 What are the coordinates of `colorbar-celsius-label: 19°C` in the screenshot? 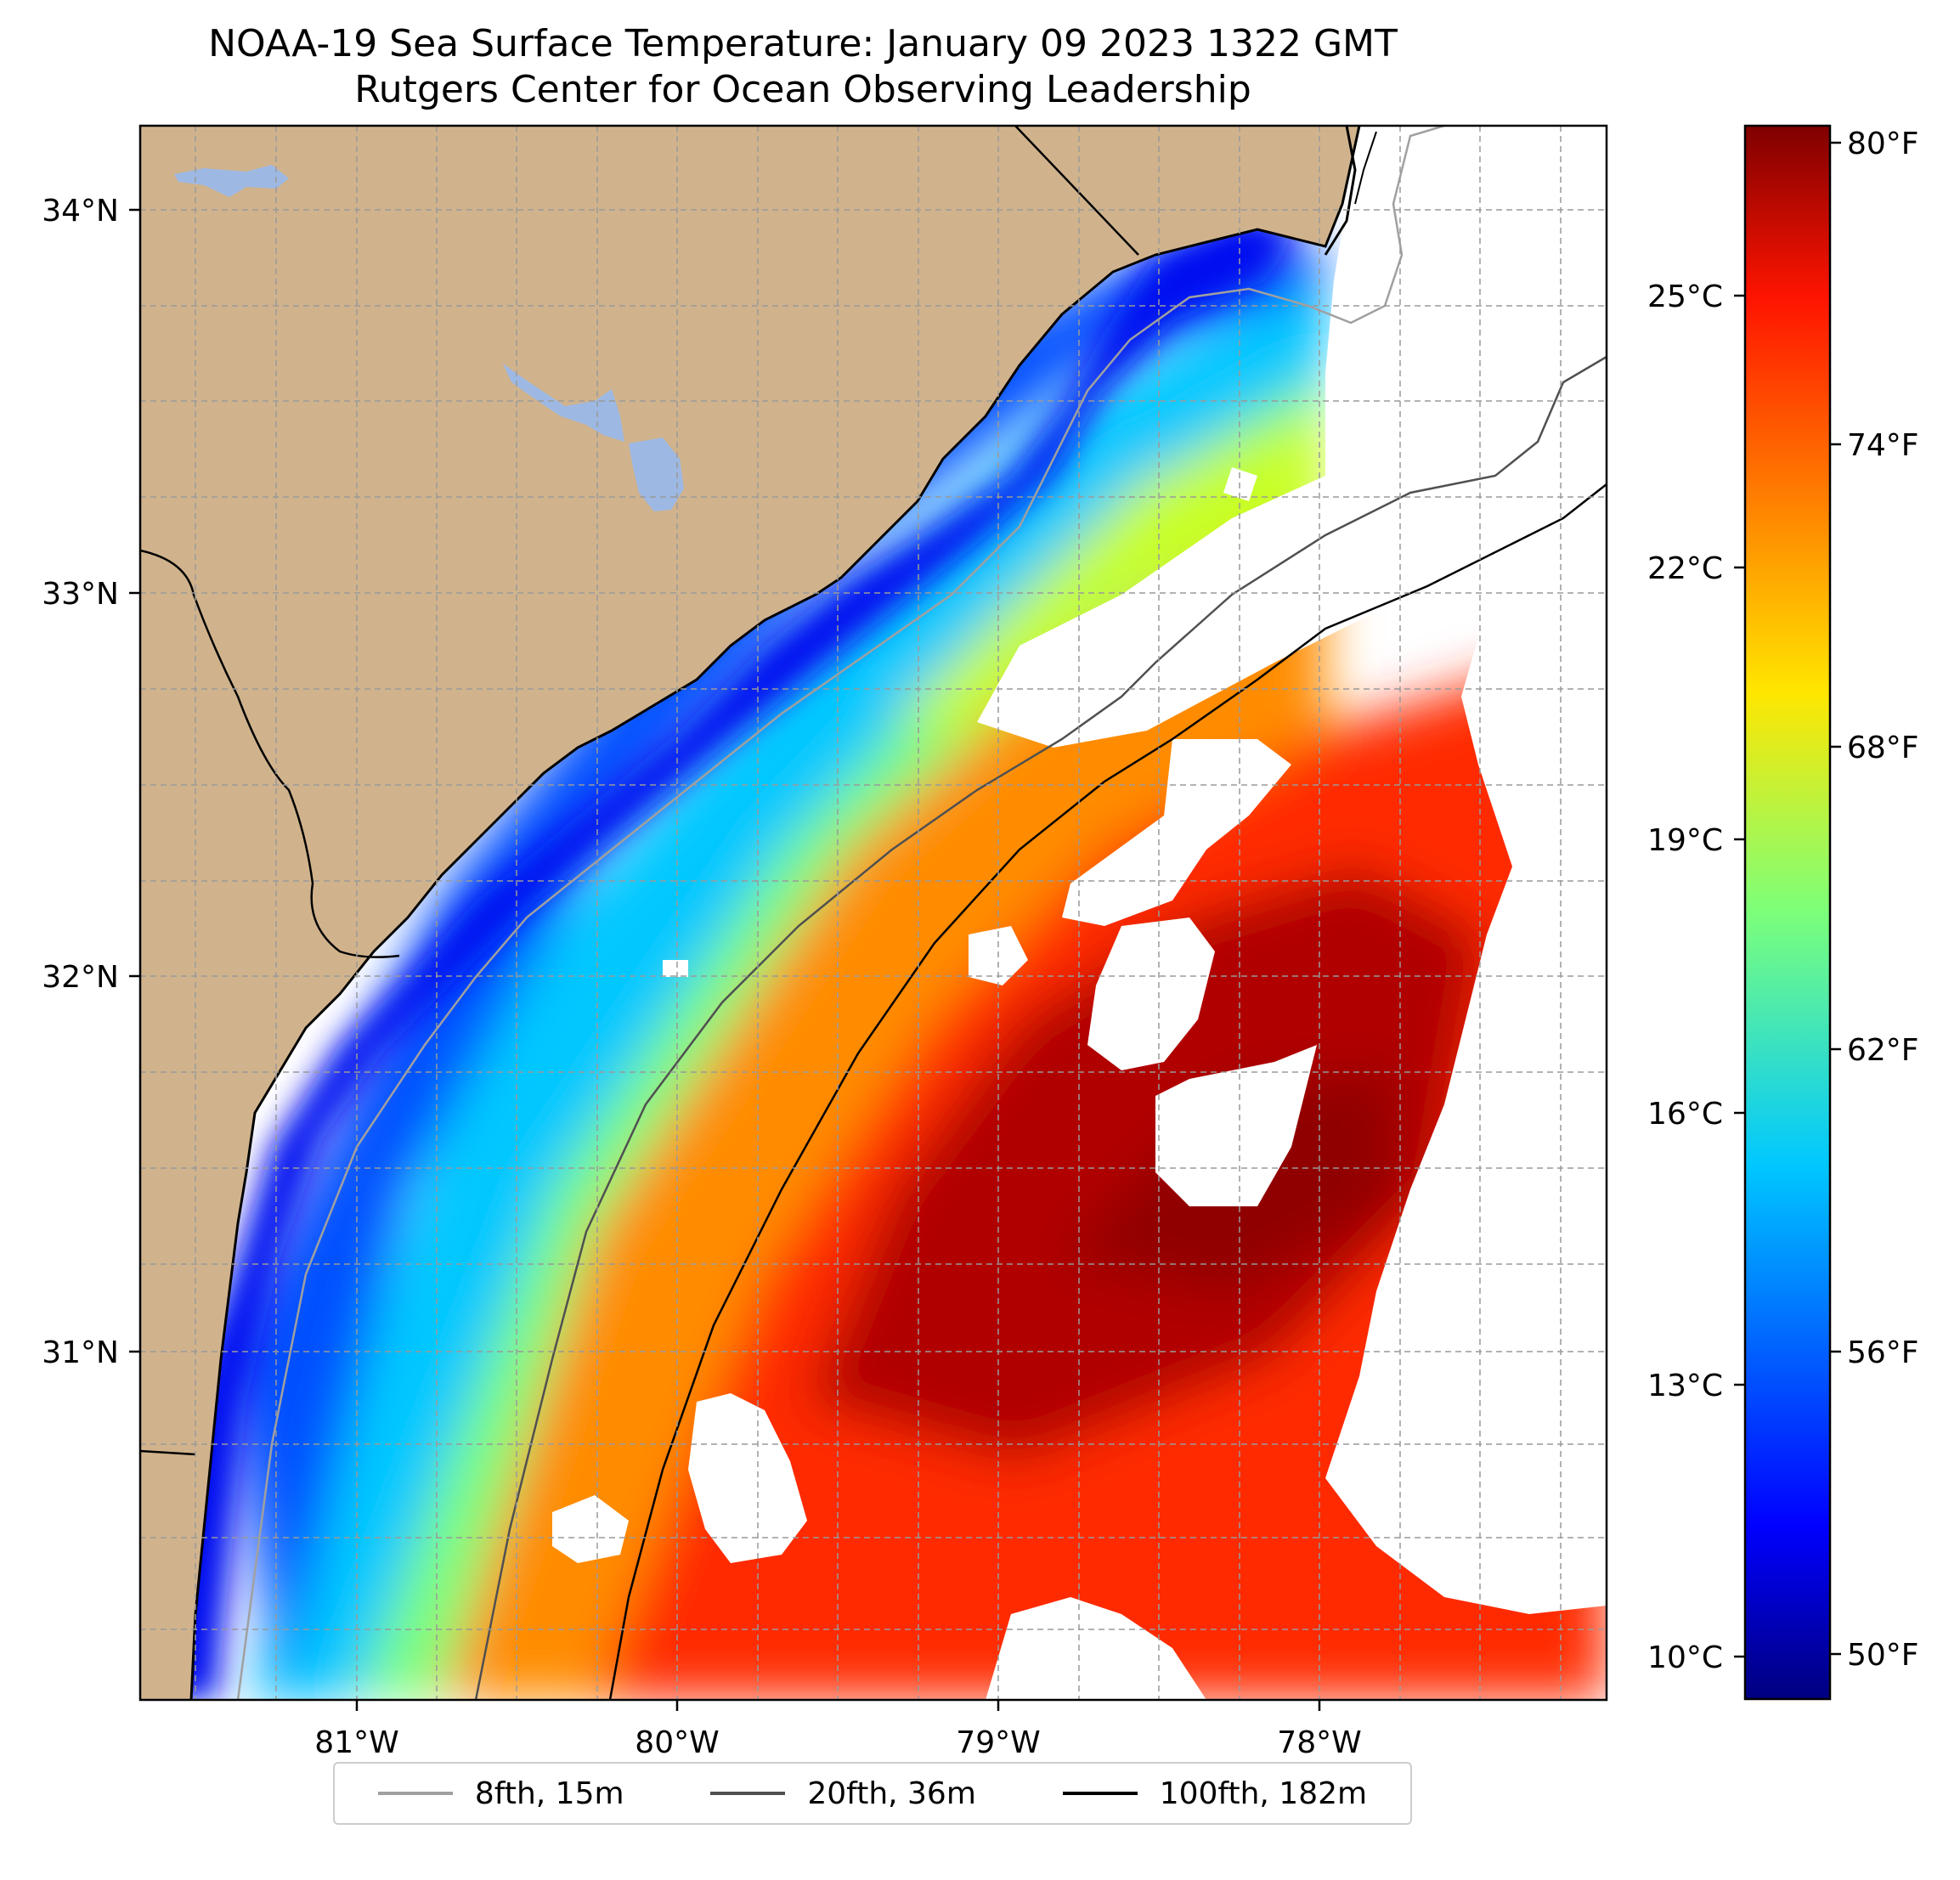 It's located at (1685, 841).